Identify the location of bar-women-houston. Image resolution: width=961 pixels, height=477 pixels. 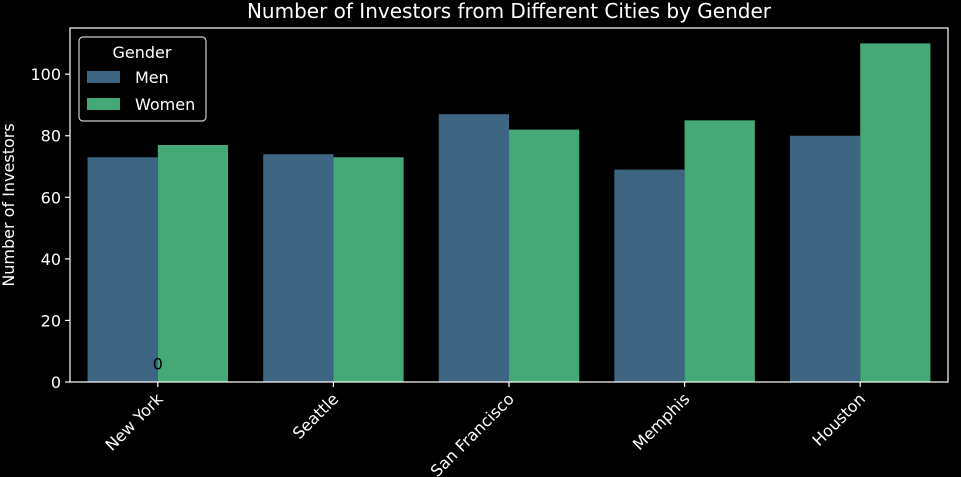
(895, 213).